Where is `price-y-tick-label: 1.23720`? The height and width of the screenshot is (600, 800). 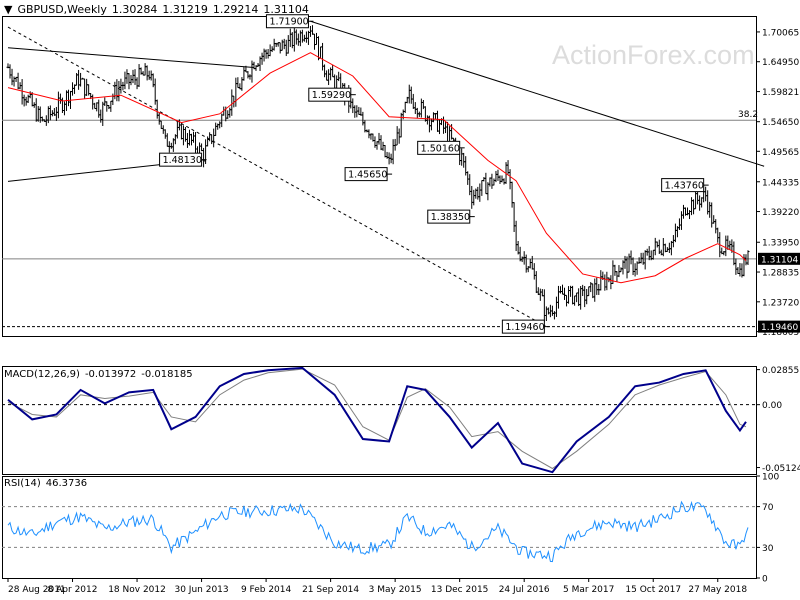
price-y-tick-label: 1.23720 is located at coordinates (780, 303).